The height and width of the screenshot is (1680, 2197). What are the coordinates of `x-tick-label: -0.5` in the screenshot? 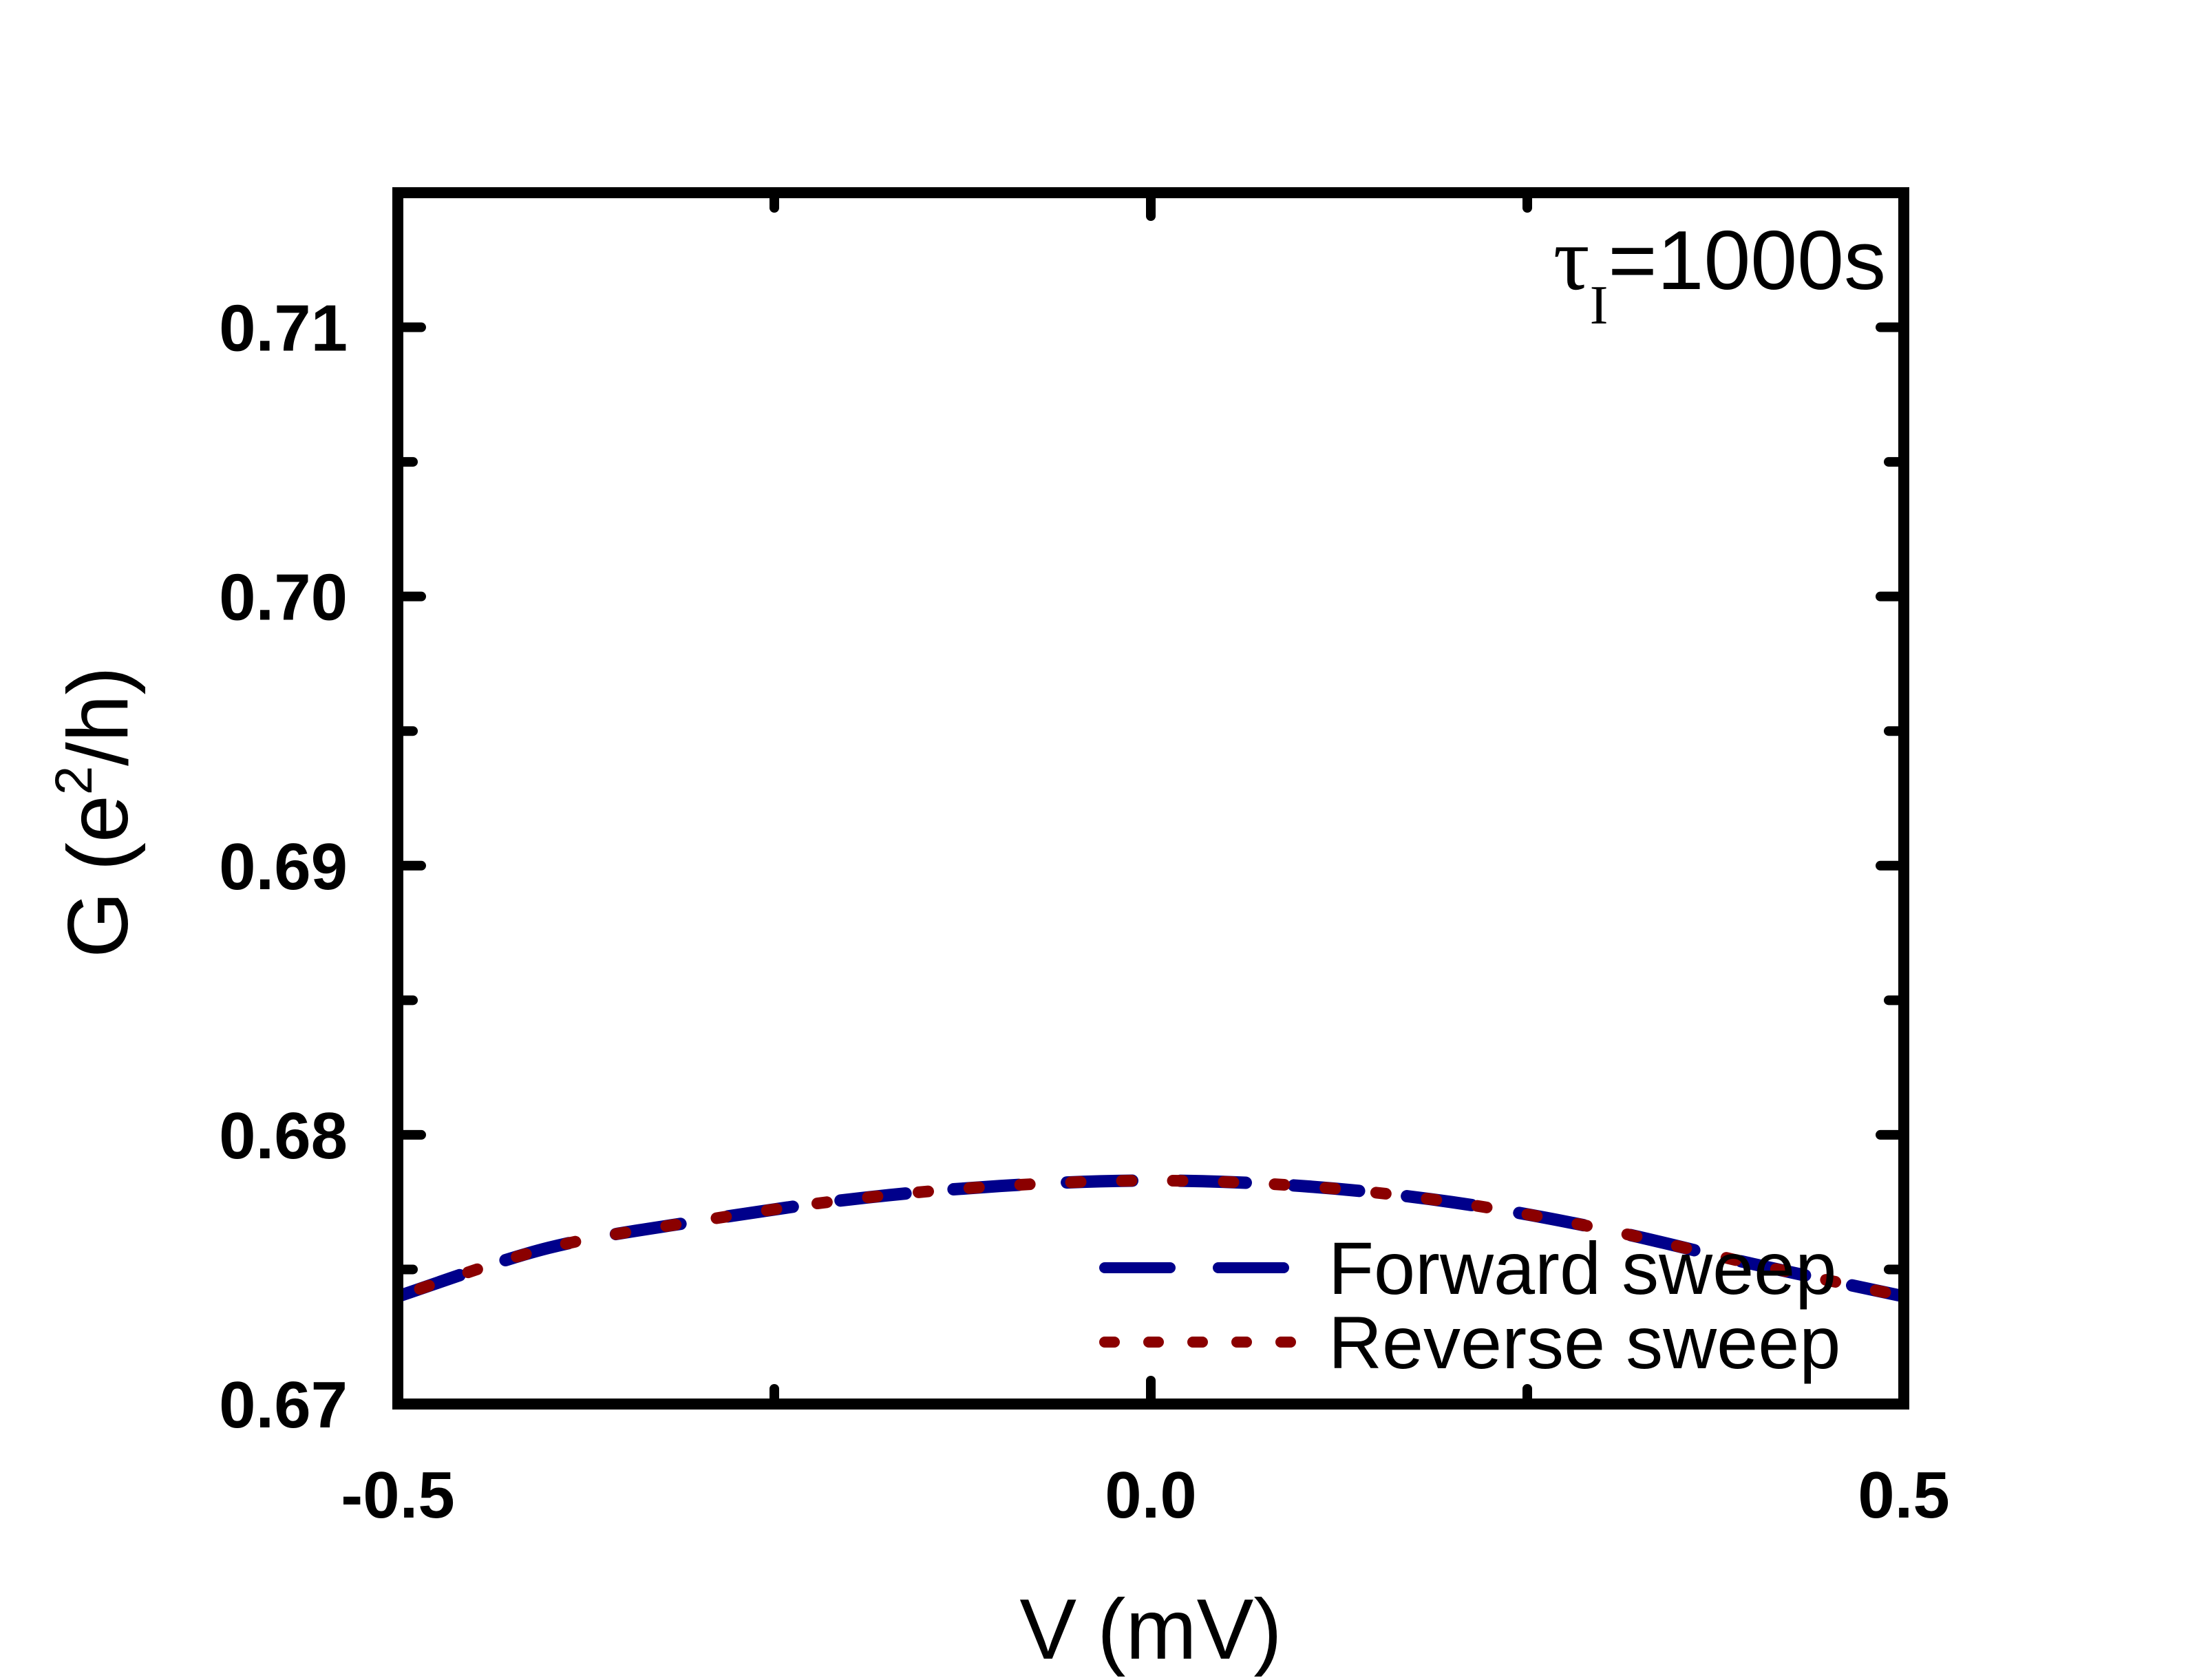 It's located at (397, 1495).